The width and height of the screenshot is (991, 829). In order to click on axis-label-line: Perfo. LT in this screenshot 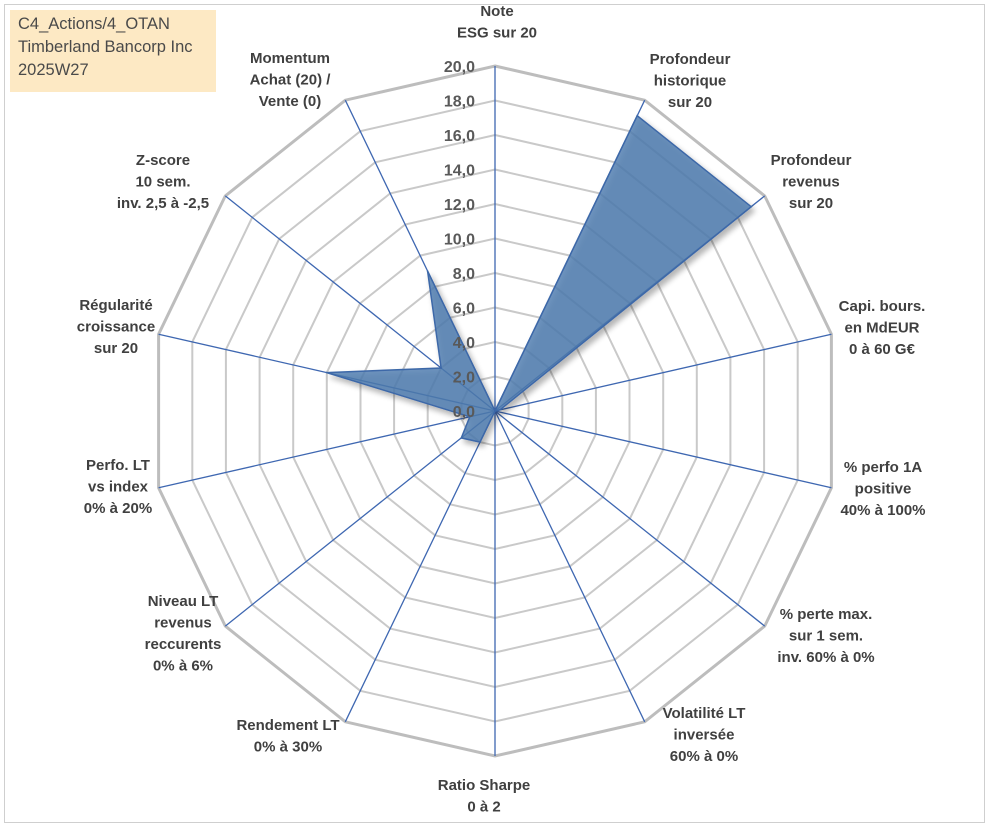, I will do `click(118, 465)`.